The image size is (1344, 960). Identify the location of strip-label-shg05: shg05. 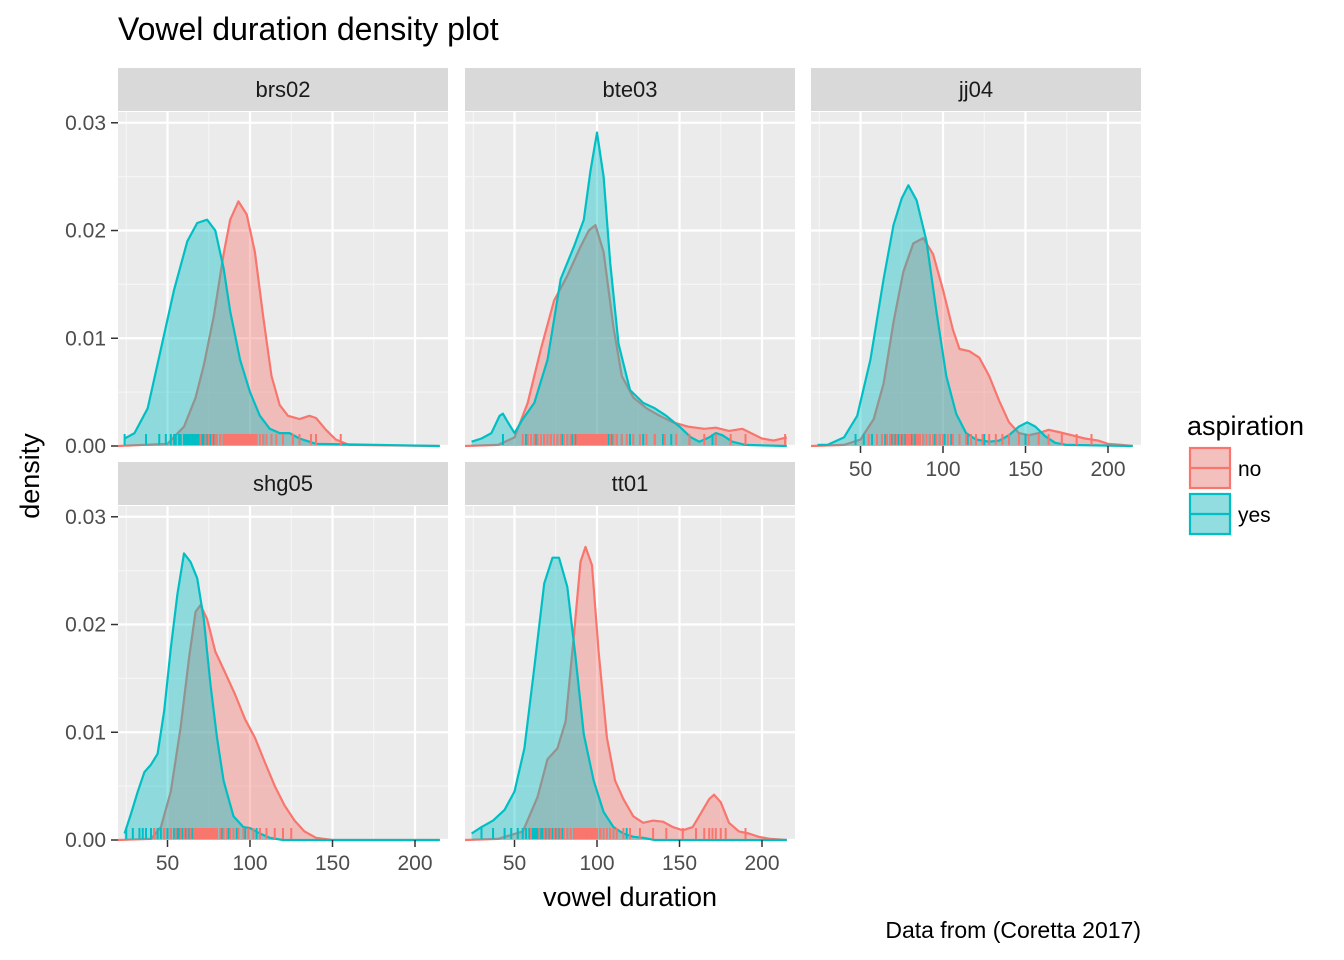
(283, 483).